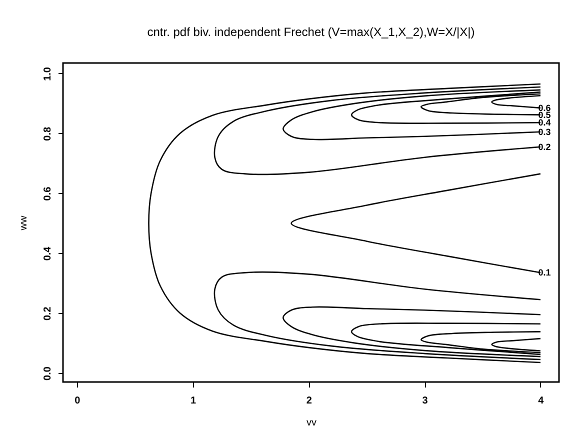  Describe the element at coordinates (425, 401) in the screenshot. I see `x-tick-label: 3` at that location.